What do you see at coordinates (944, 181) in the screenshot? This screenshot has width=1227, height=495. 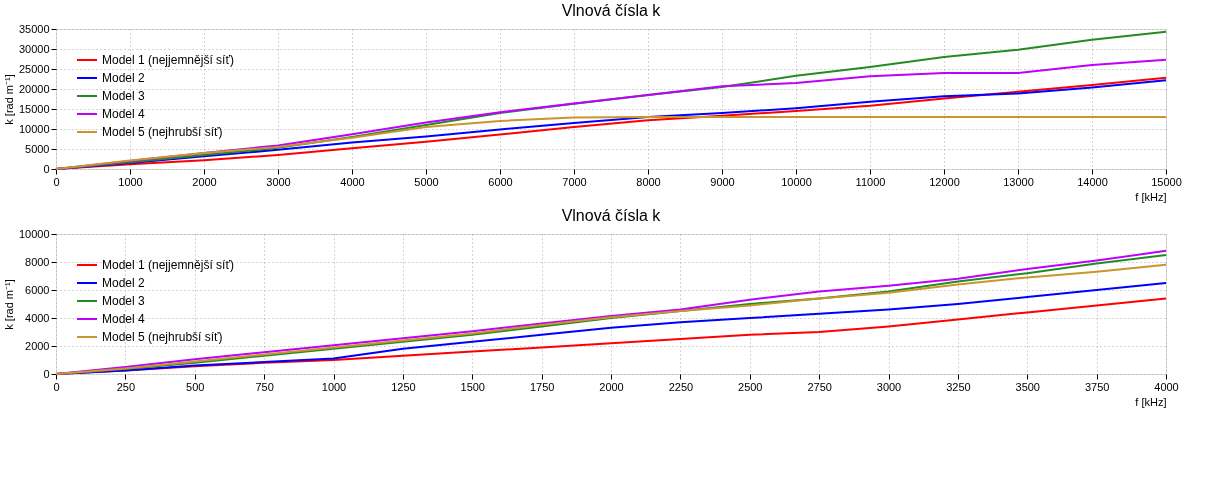 I see `x-tick-label: 12000` at bounding box center [944, 181].